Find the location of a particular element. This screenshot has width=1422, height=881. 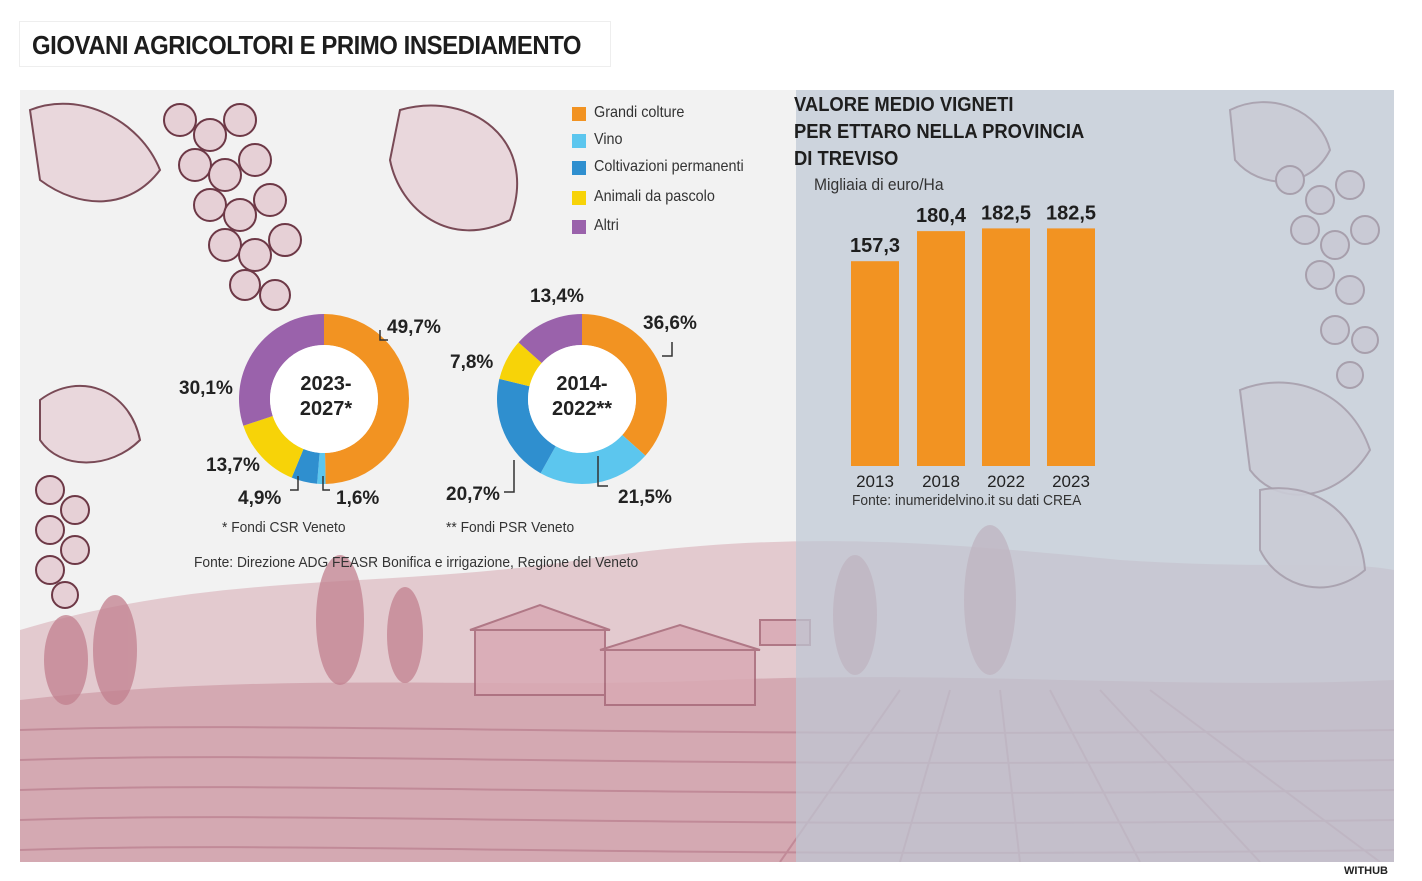

donut-2023-2027 is located at coordinates (324, 399).